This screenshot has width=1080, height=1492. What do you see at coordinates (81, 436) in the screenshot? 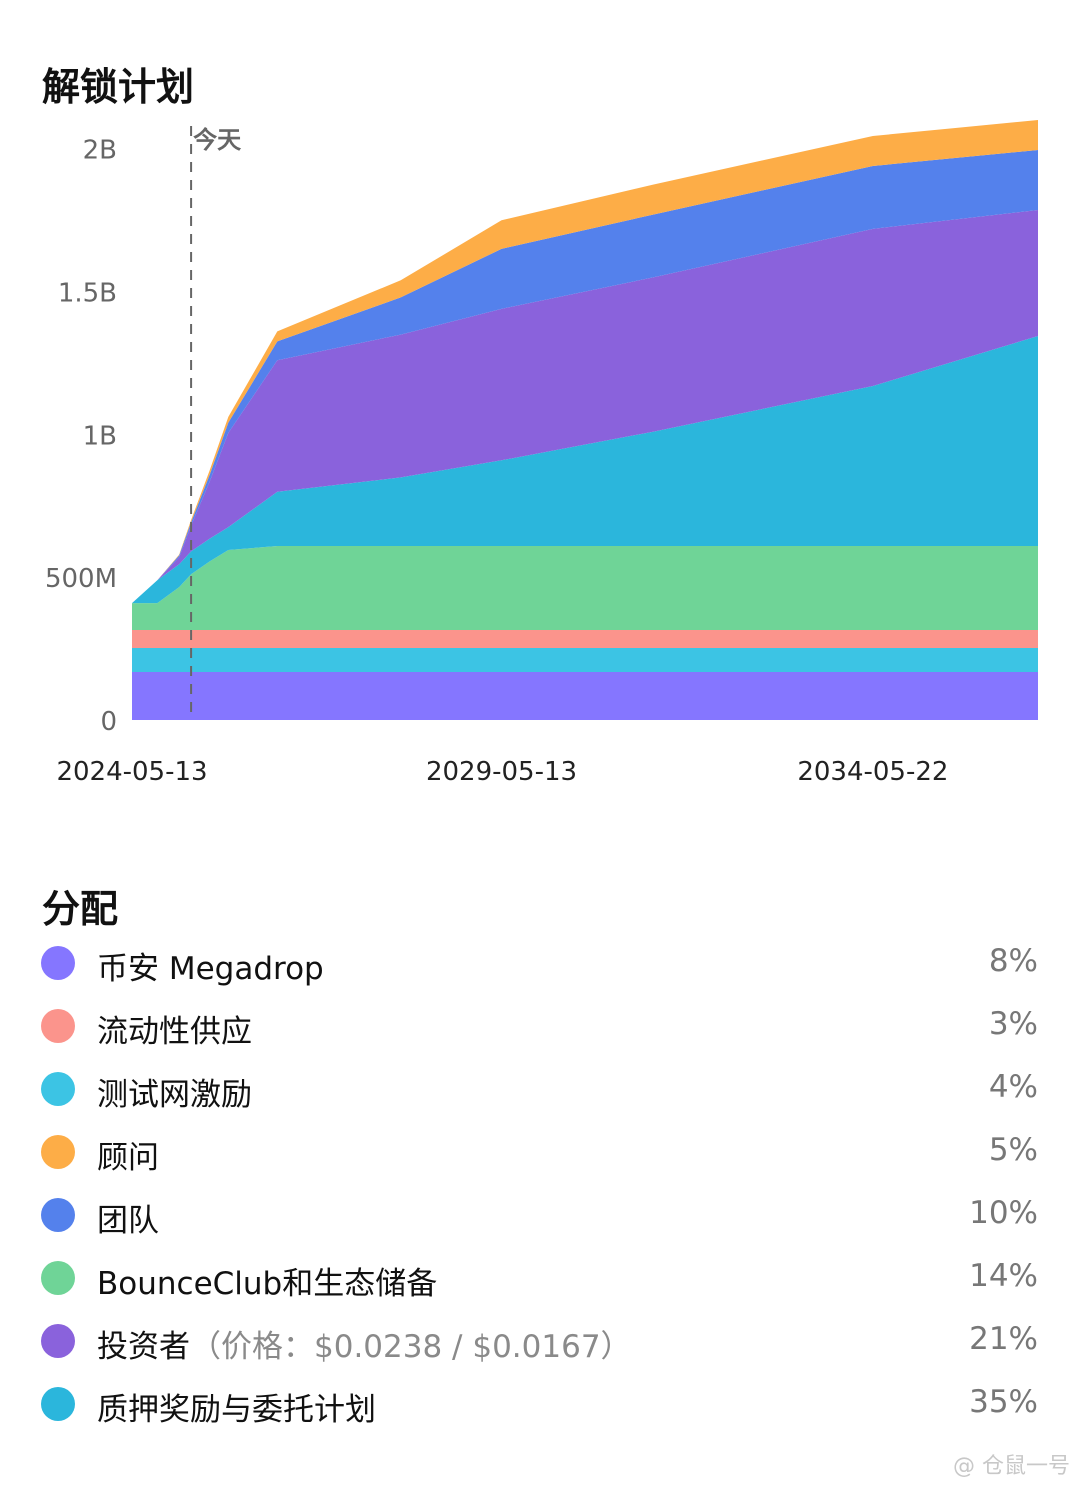
I see `y-axis-ticks: 0 500M 1B 1.5B 2B` at bounding box center [81, 436].